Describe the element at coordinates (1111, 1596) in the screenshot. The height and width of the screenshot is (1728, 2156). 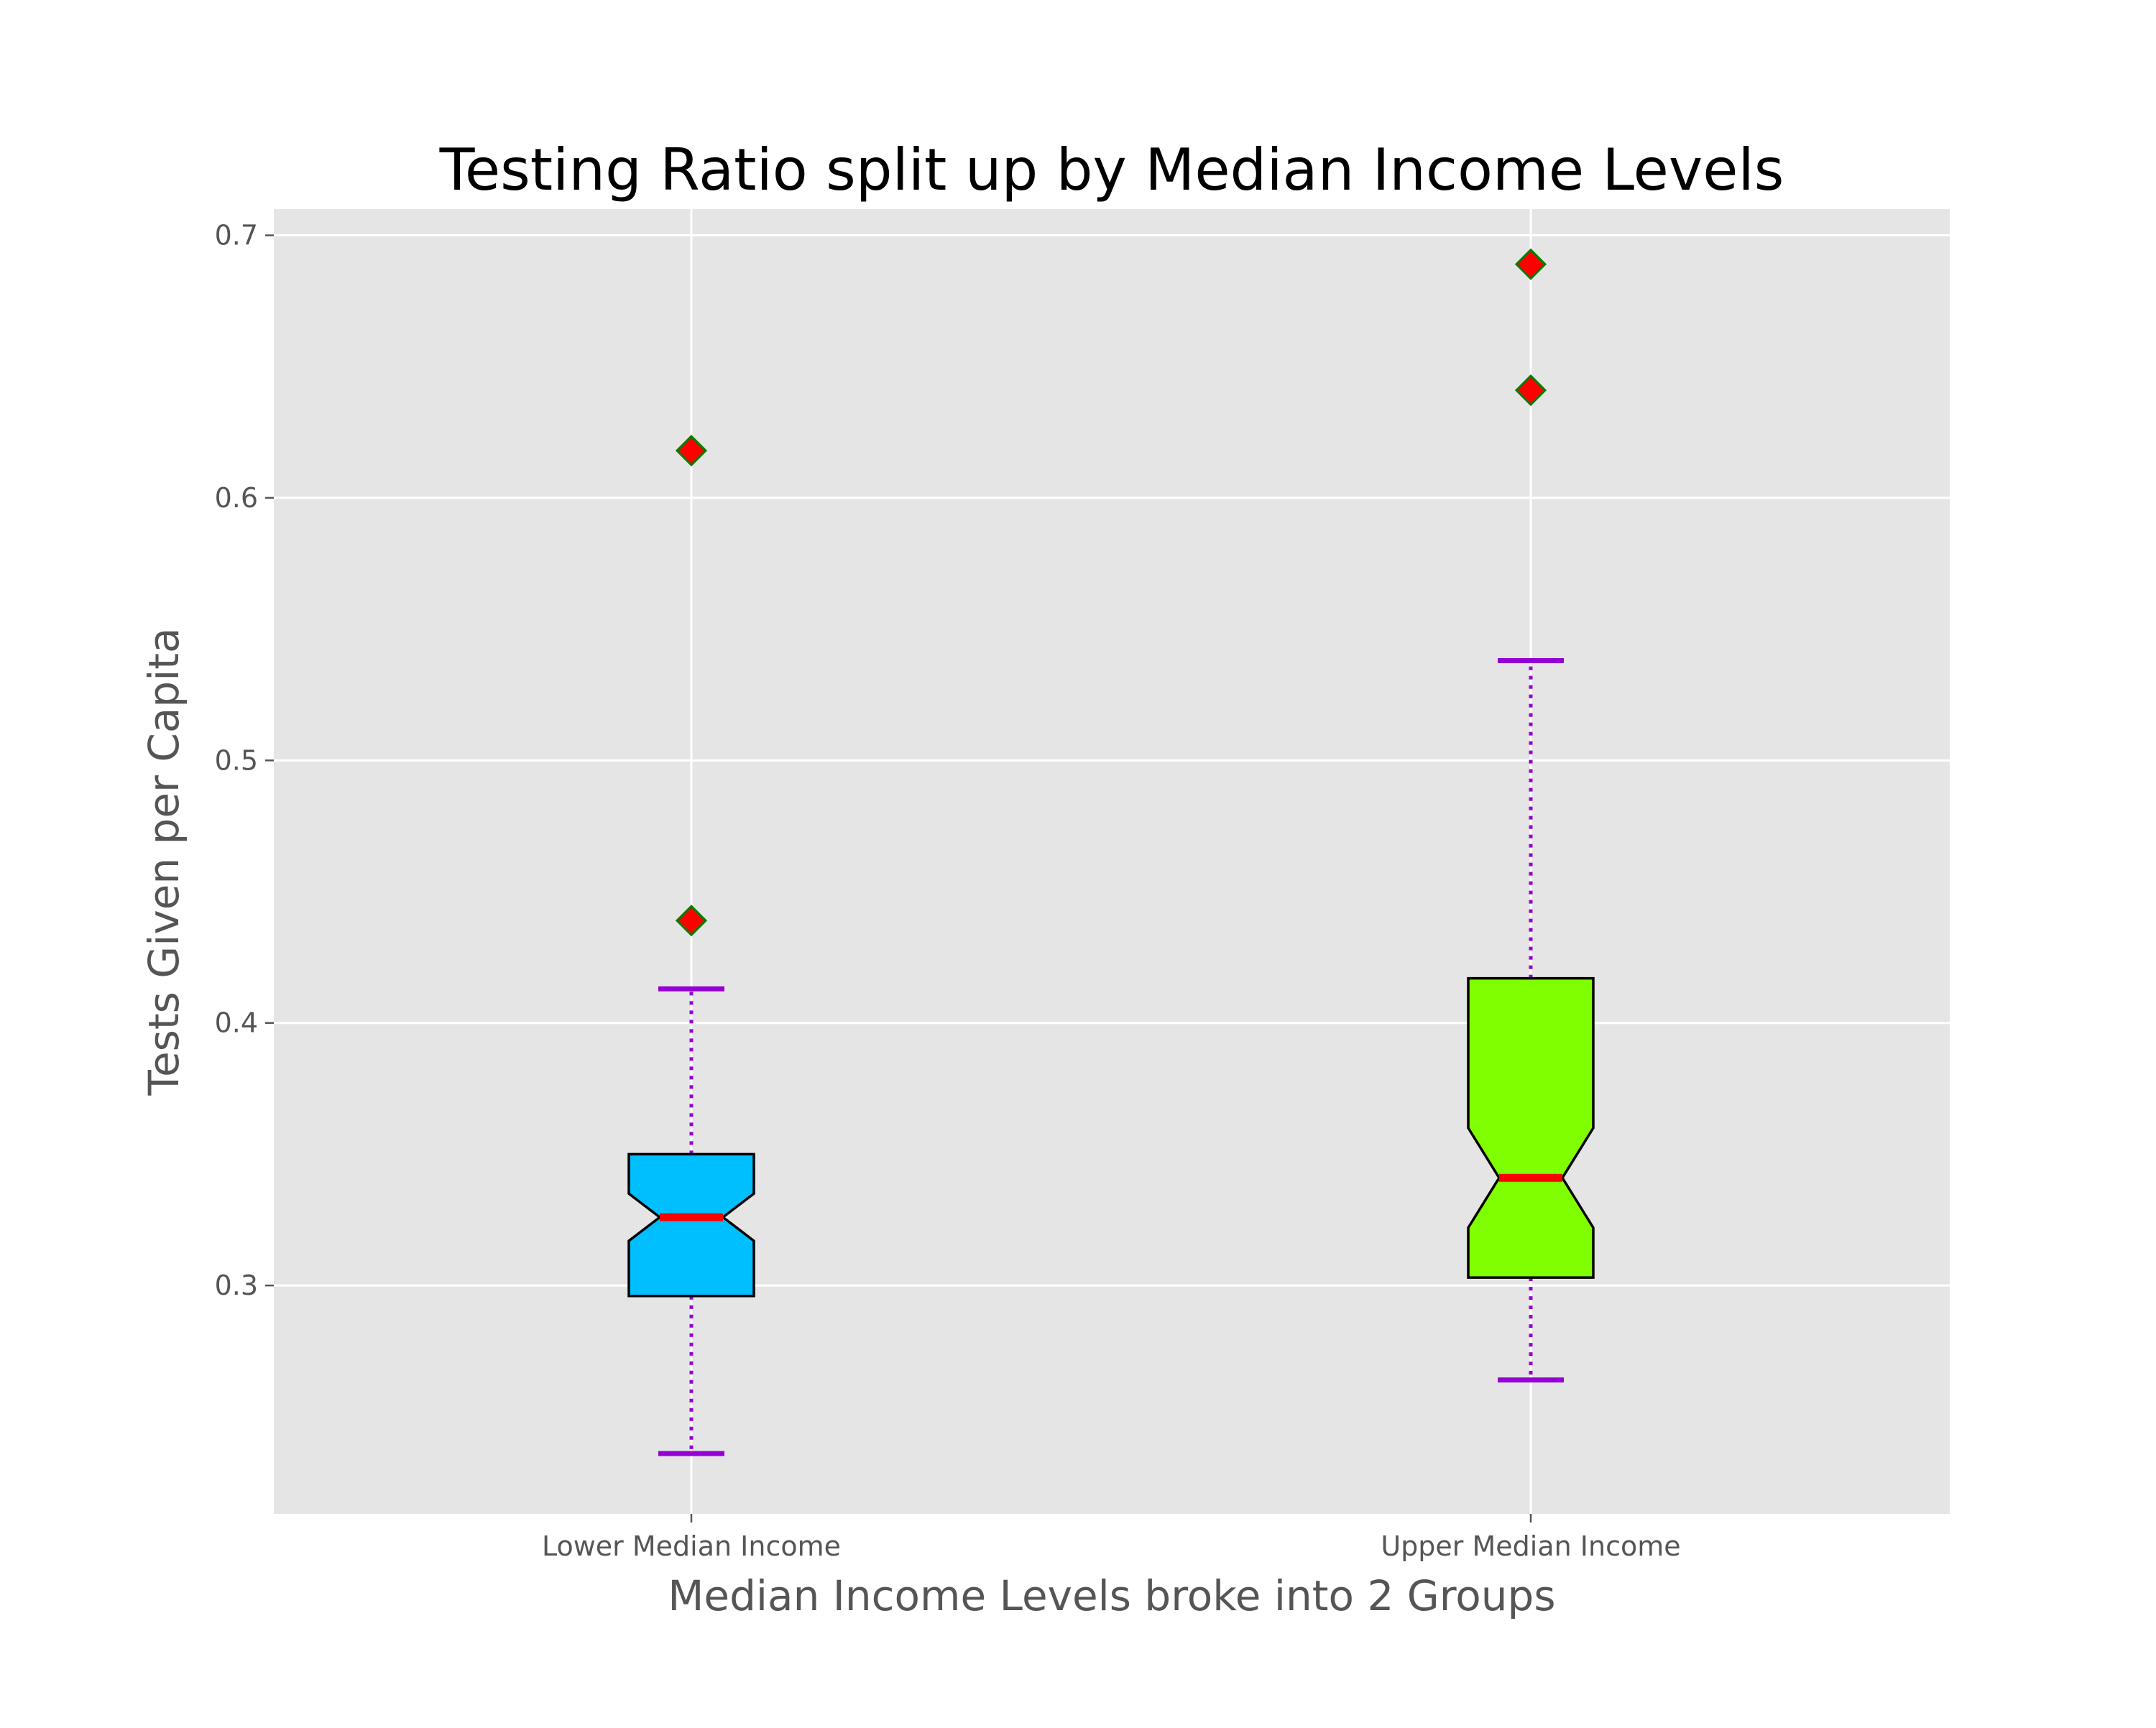
I see `x-axis-label: Median Income Levels broke into 2 Groups` at that location.